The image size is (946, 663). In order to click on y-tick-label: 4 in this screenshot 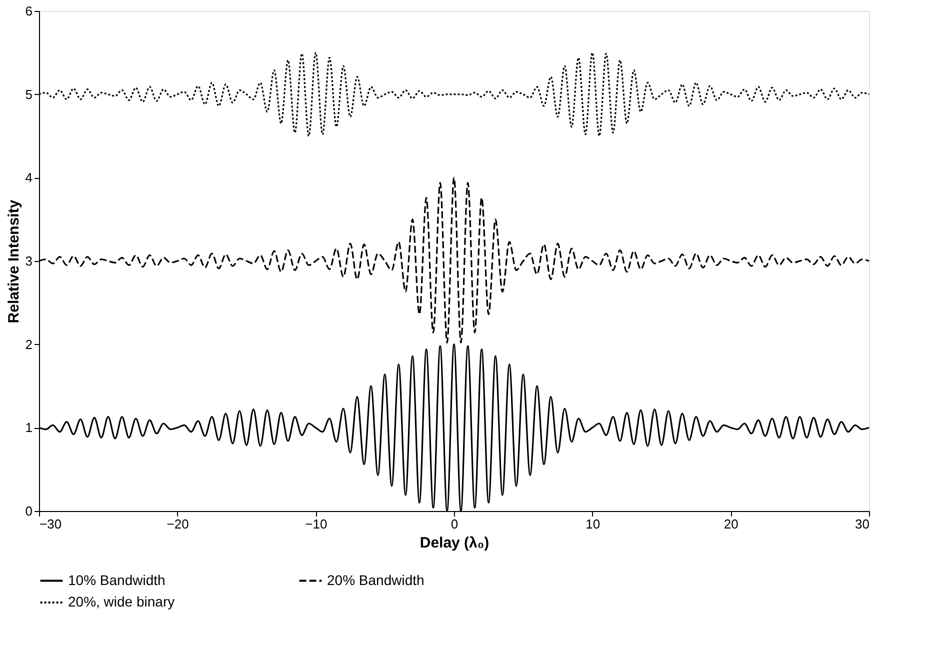, I will do `click(28, 178)`.